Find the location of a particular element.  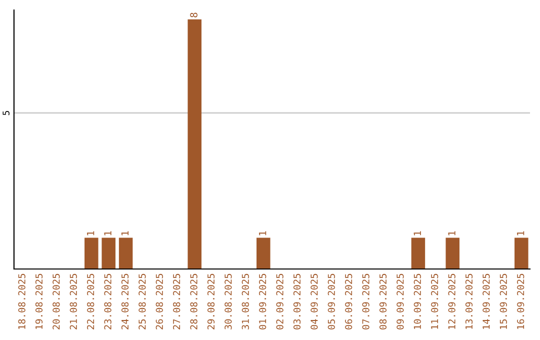

x-tick-label: 04.09.2025 is located at coordinates (314, 302).